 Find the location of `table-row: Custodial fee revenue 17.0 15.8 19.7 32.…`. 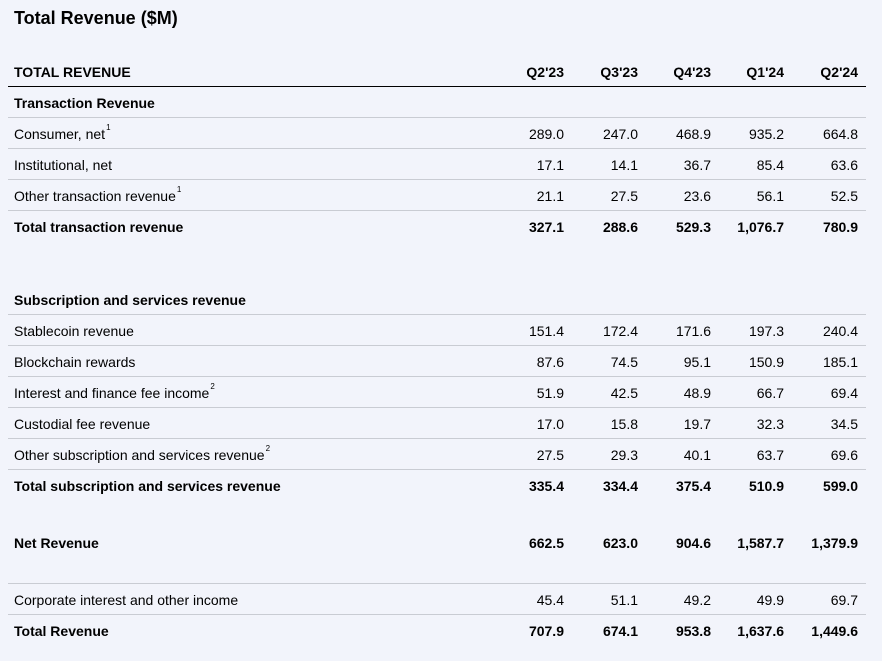

table-row: Custodial fee revenue 17.0 15.8 19.7 32.… is located at coordinates (437, 423).